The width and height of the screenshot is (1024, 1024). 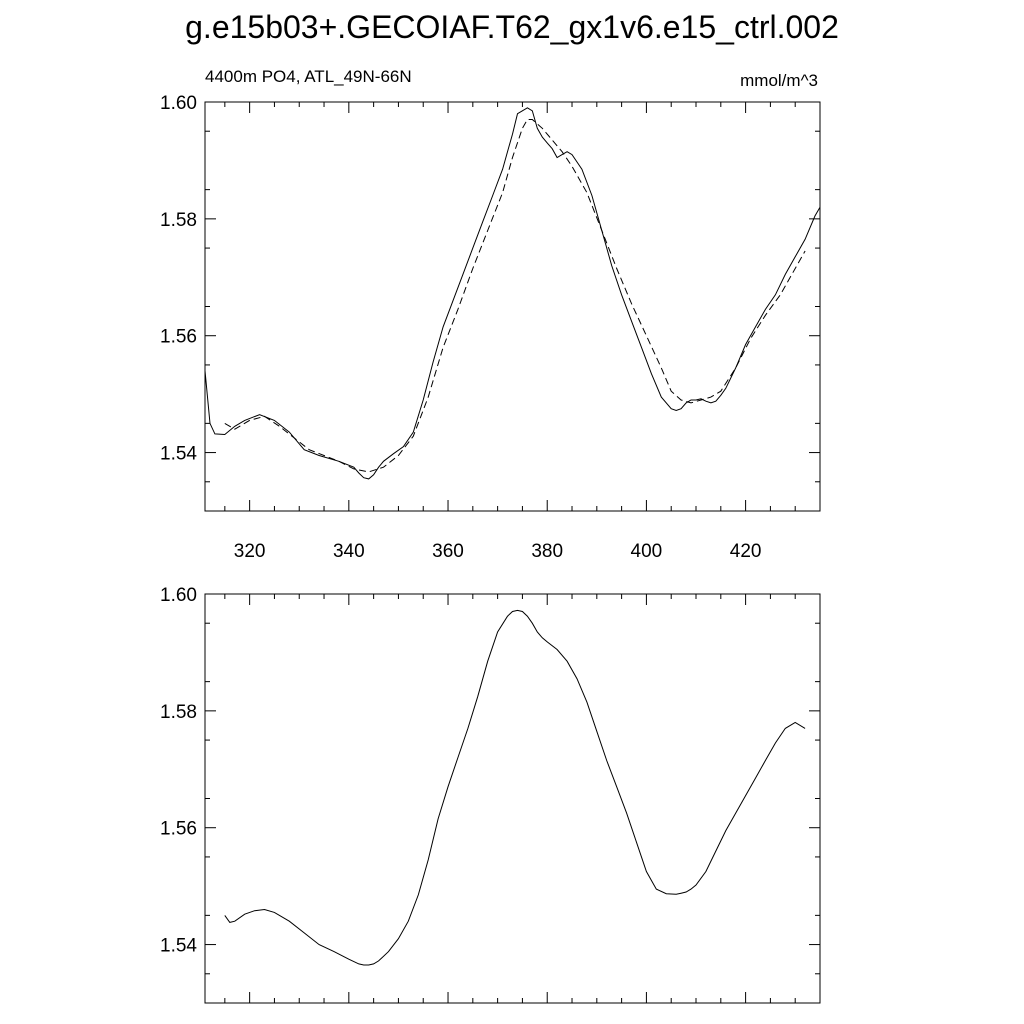 What do you see at coordinates (178, 829) in the screenshot?
I see `bottom-y-tick-label: 1.56` at bounding box center [178, 829].